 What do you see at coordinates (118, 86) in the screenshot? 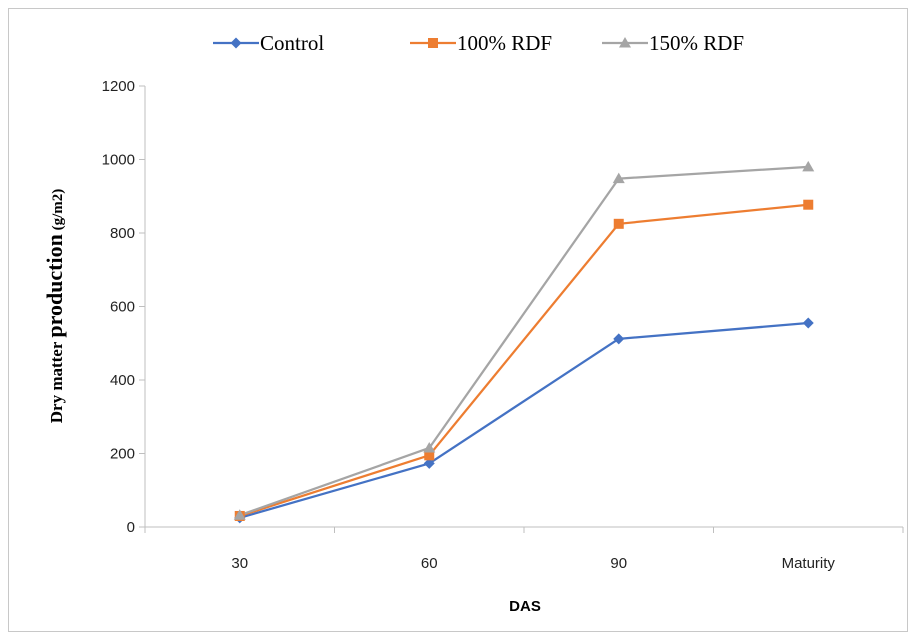
I see `y-tick-label: 1200` at bounding box center [118, 86].